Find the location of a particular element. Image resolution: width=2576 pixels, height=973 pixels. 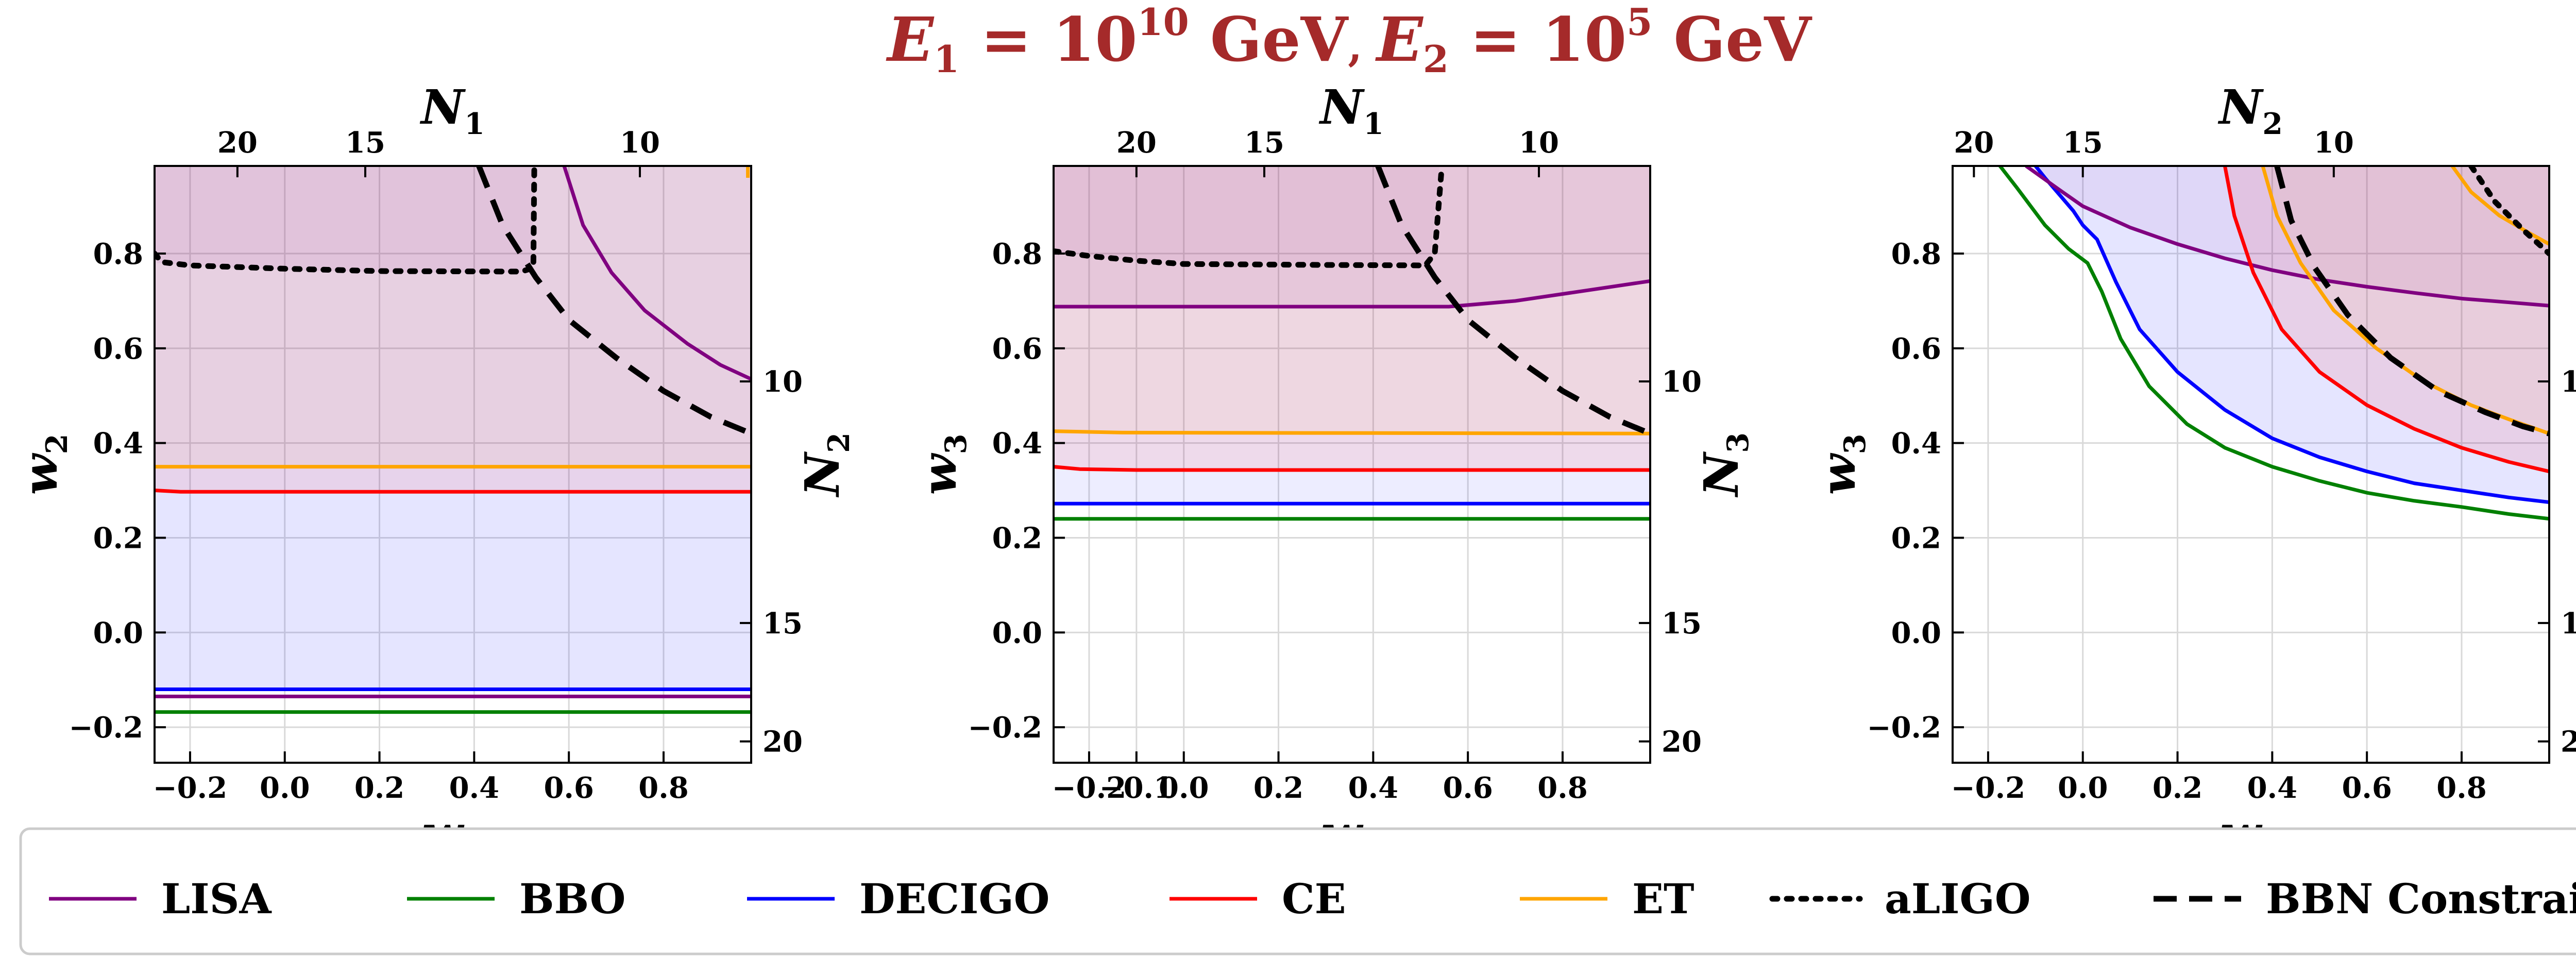

top-axis-title: N2 is located at coordinates (2250, 110).